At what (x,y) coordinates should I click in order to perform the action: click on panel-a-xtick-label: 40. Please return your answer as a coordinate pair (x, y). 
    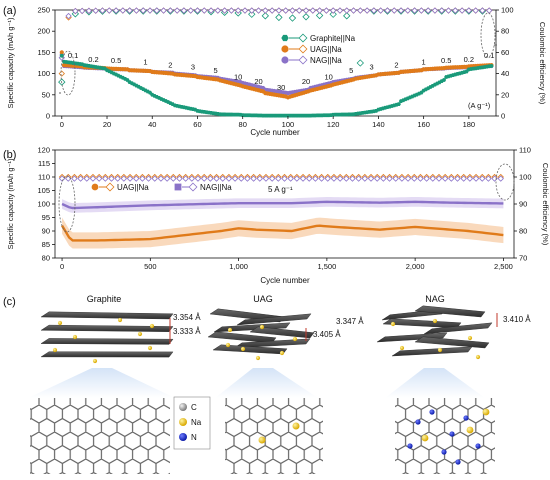
    Looking at the image, I should click on (152, 124).